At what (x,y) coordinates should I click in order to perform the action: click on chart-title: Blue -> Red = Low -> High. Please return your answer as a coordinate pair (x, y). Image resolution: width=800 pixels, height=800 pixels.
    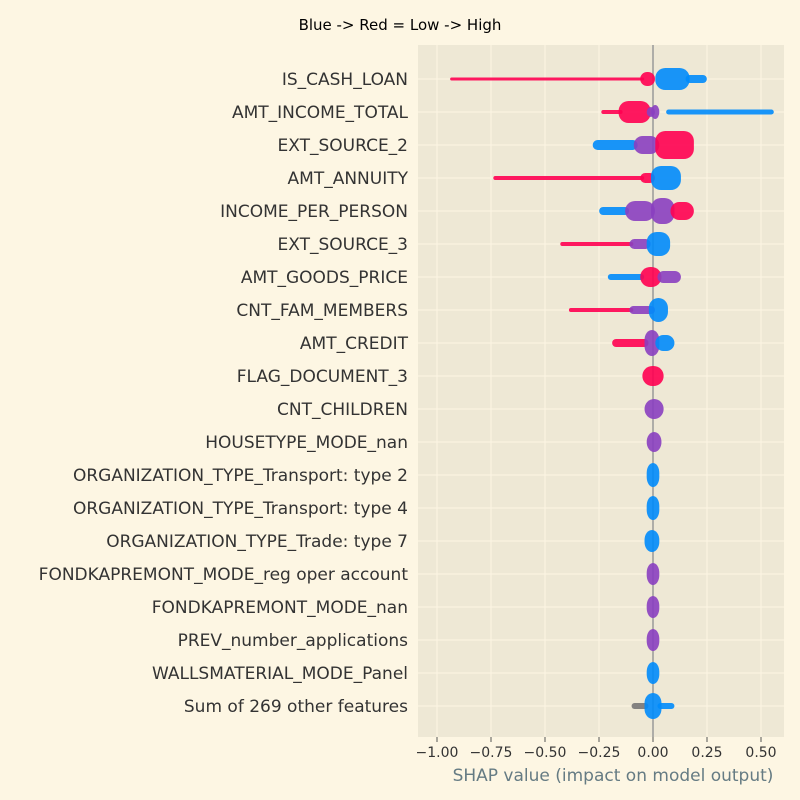
    Looking at the image, I should click on (400, 25).